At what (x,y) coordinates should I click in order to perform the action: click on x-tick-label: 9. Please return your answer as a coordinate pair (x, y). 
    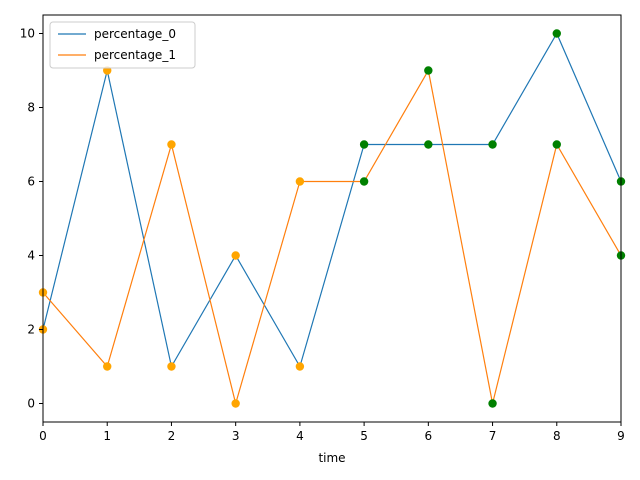
    Looking at the image, I should click on (621, 436).